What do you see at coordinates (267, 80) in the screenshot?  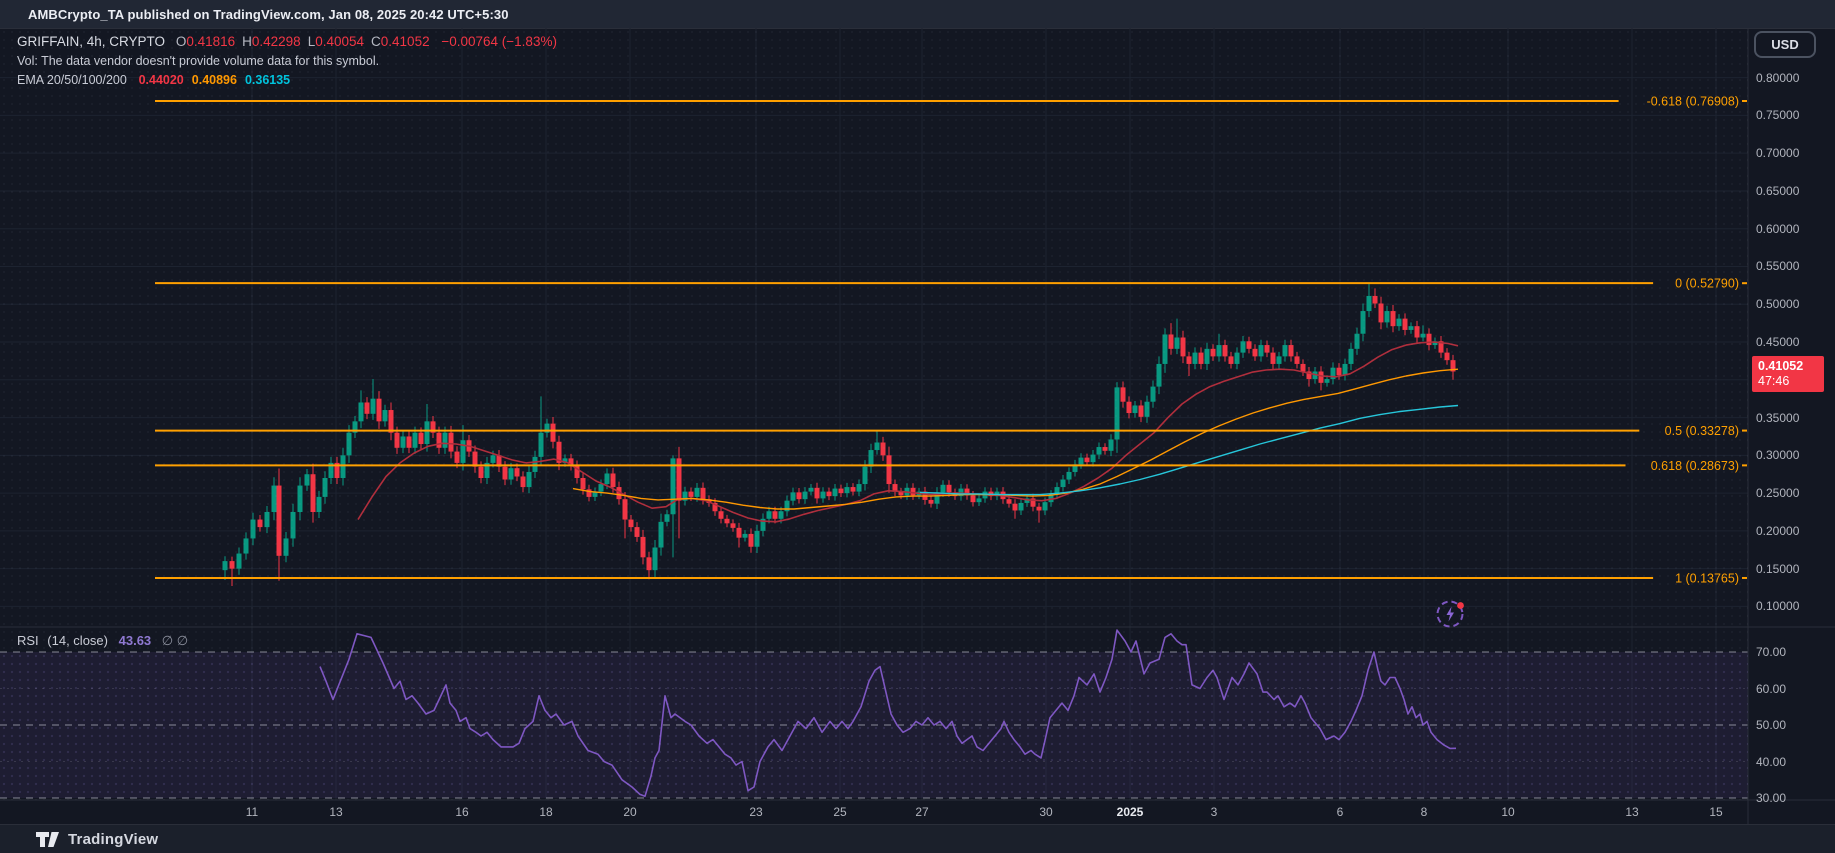 I see `ema-value: 0.36135` at bounding box center [267, 80].